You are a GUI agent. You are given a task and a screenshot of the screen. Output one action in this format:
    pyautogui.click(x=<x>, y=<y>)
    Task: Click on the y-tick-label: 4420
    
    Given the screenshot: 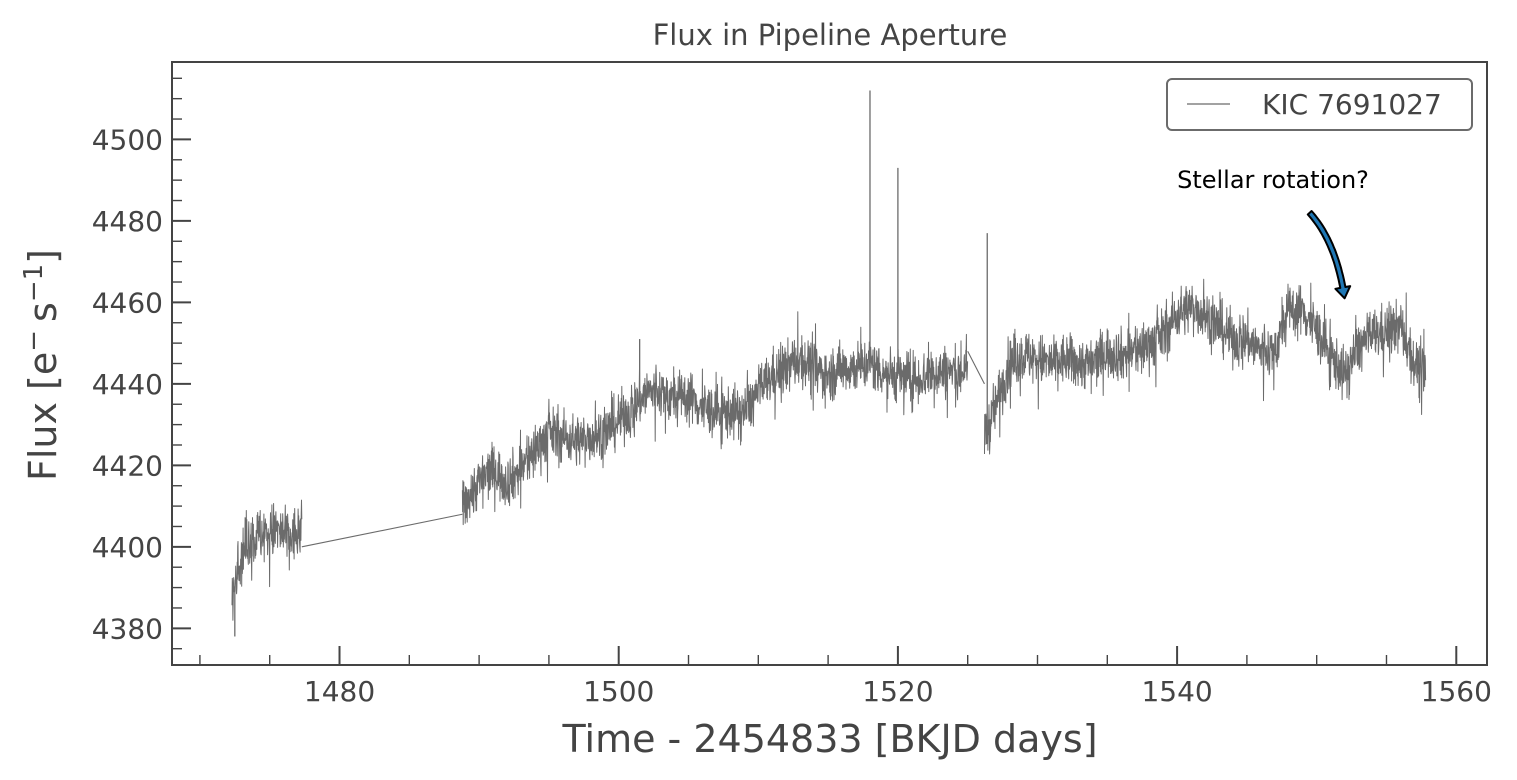 What is the action you would take?
    pyautogui.click(x=127, y=465)
    